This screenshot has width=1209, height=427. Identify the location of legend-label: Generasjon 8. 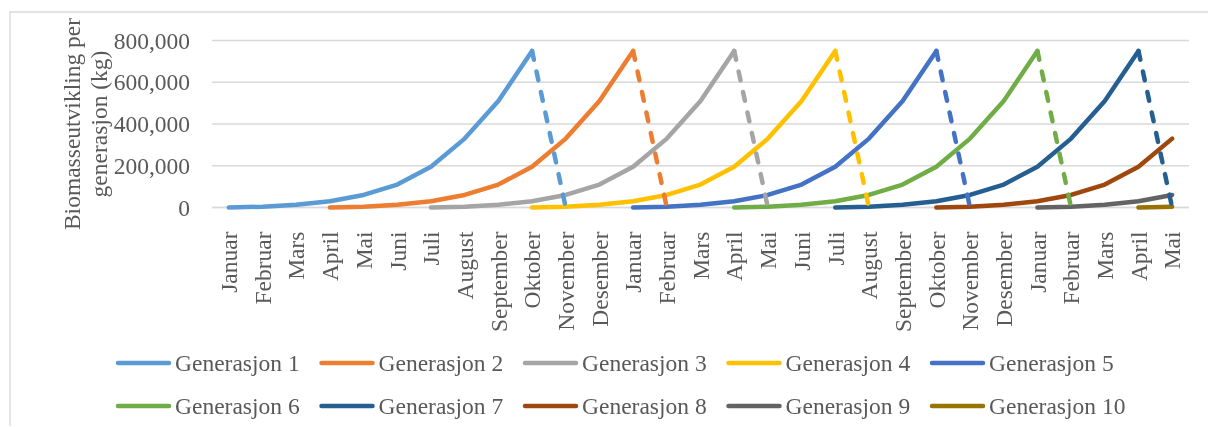
(644, 405).